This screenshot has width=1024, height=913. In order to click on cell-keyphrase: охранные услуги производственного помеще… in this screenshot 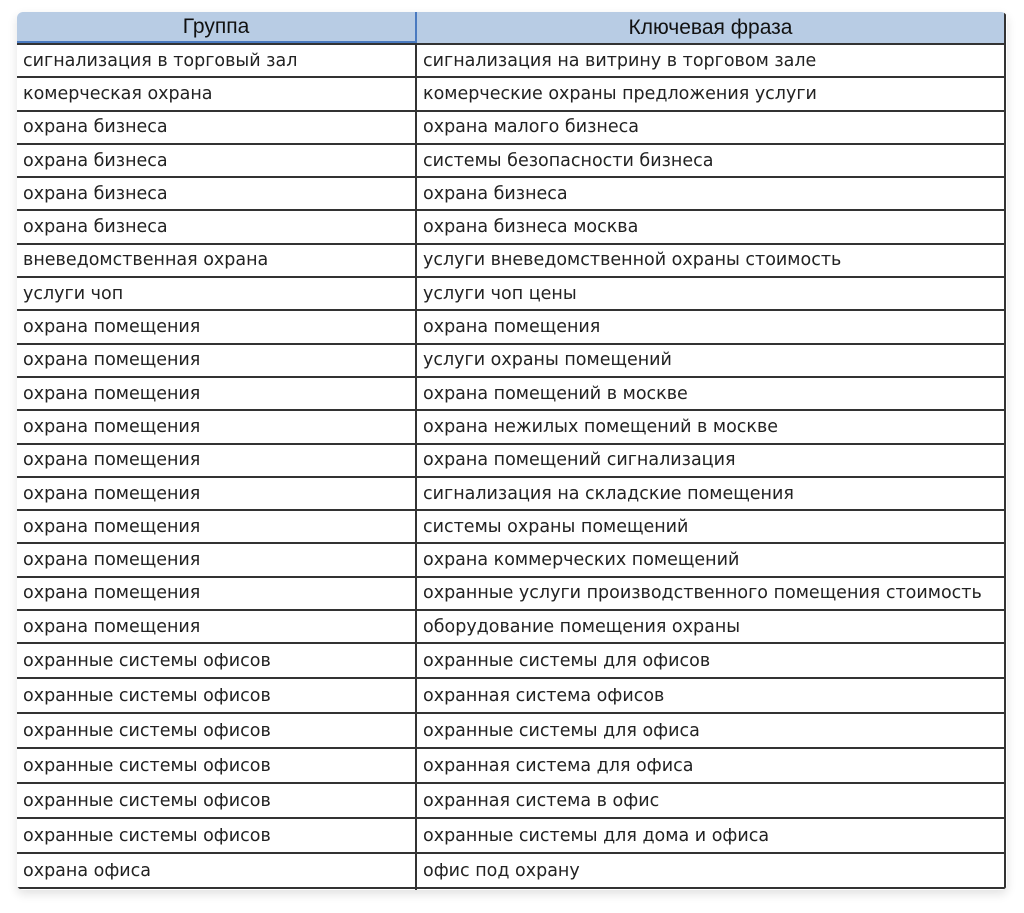, I will do `click(702, 593)`.